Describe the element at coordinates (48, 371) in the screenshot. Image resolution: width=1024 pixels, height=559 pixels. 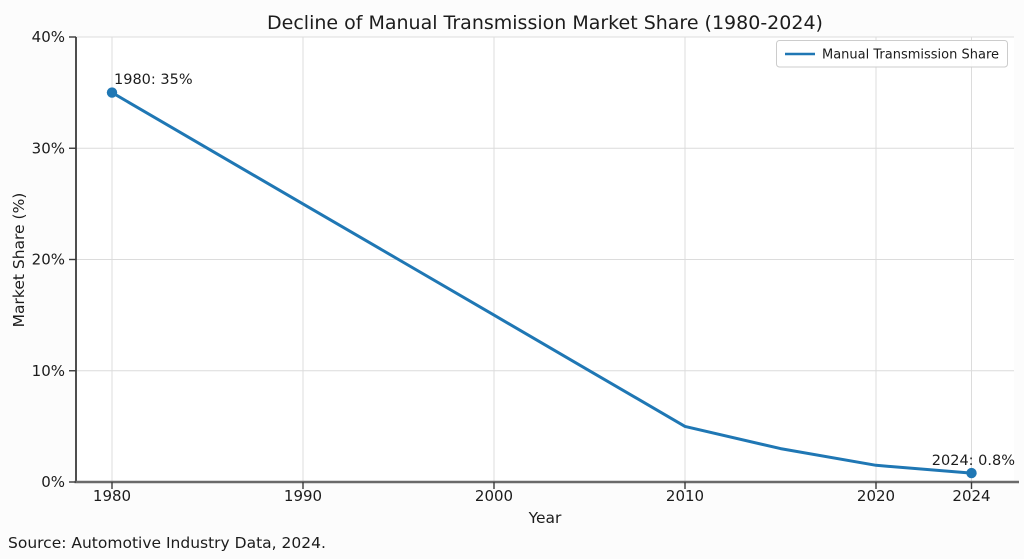
I see `y-tick-label: 10%` at that location.